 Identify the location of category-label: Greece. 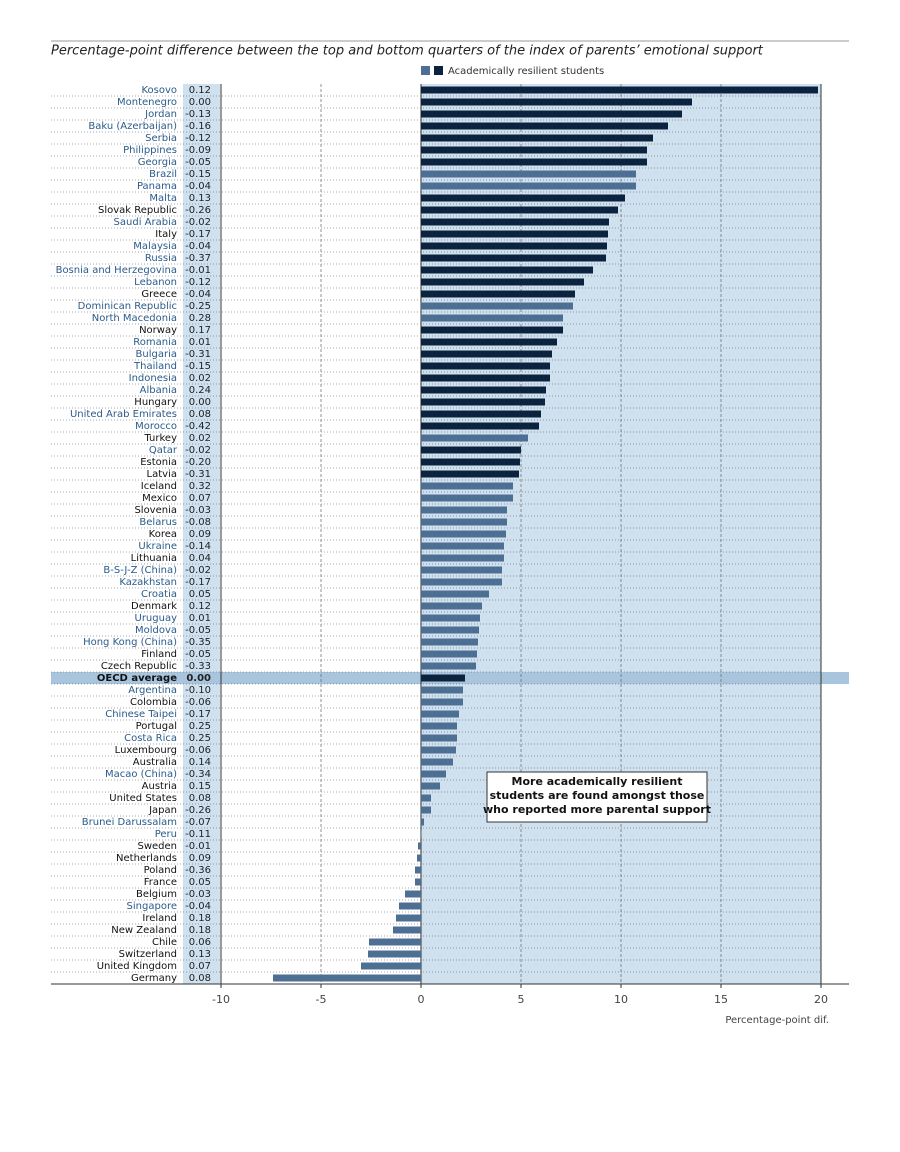
(159, 294).